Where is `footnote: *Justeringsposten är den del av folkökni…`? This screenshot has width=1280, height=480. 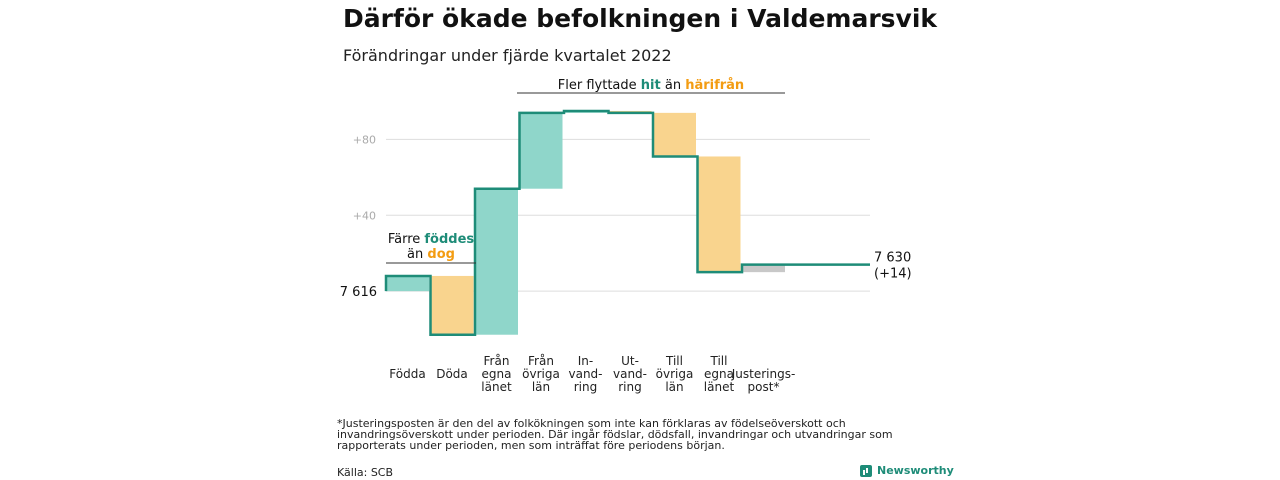 footnote: *Justeringsposten är den del av folkökni… is located at coordinates (615, 434).